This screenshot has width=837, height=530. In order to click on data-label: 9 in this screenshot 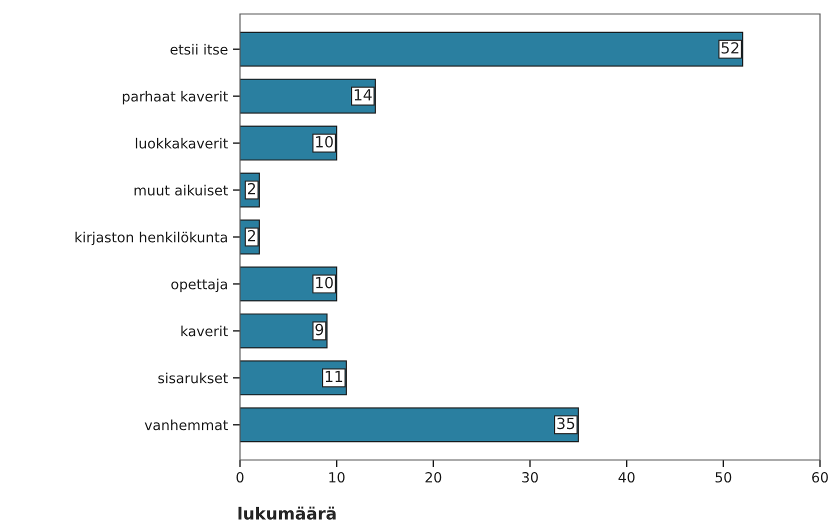, I will do `click(319, 330)`.